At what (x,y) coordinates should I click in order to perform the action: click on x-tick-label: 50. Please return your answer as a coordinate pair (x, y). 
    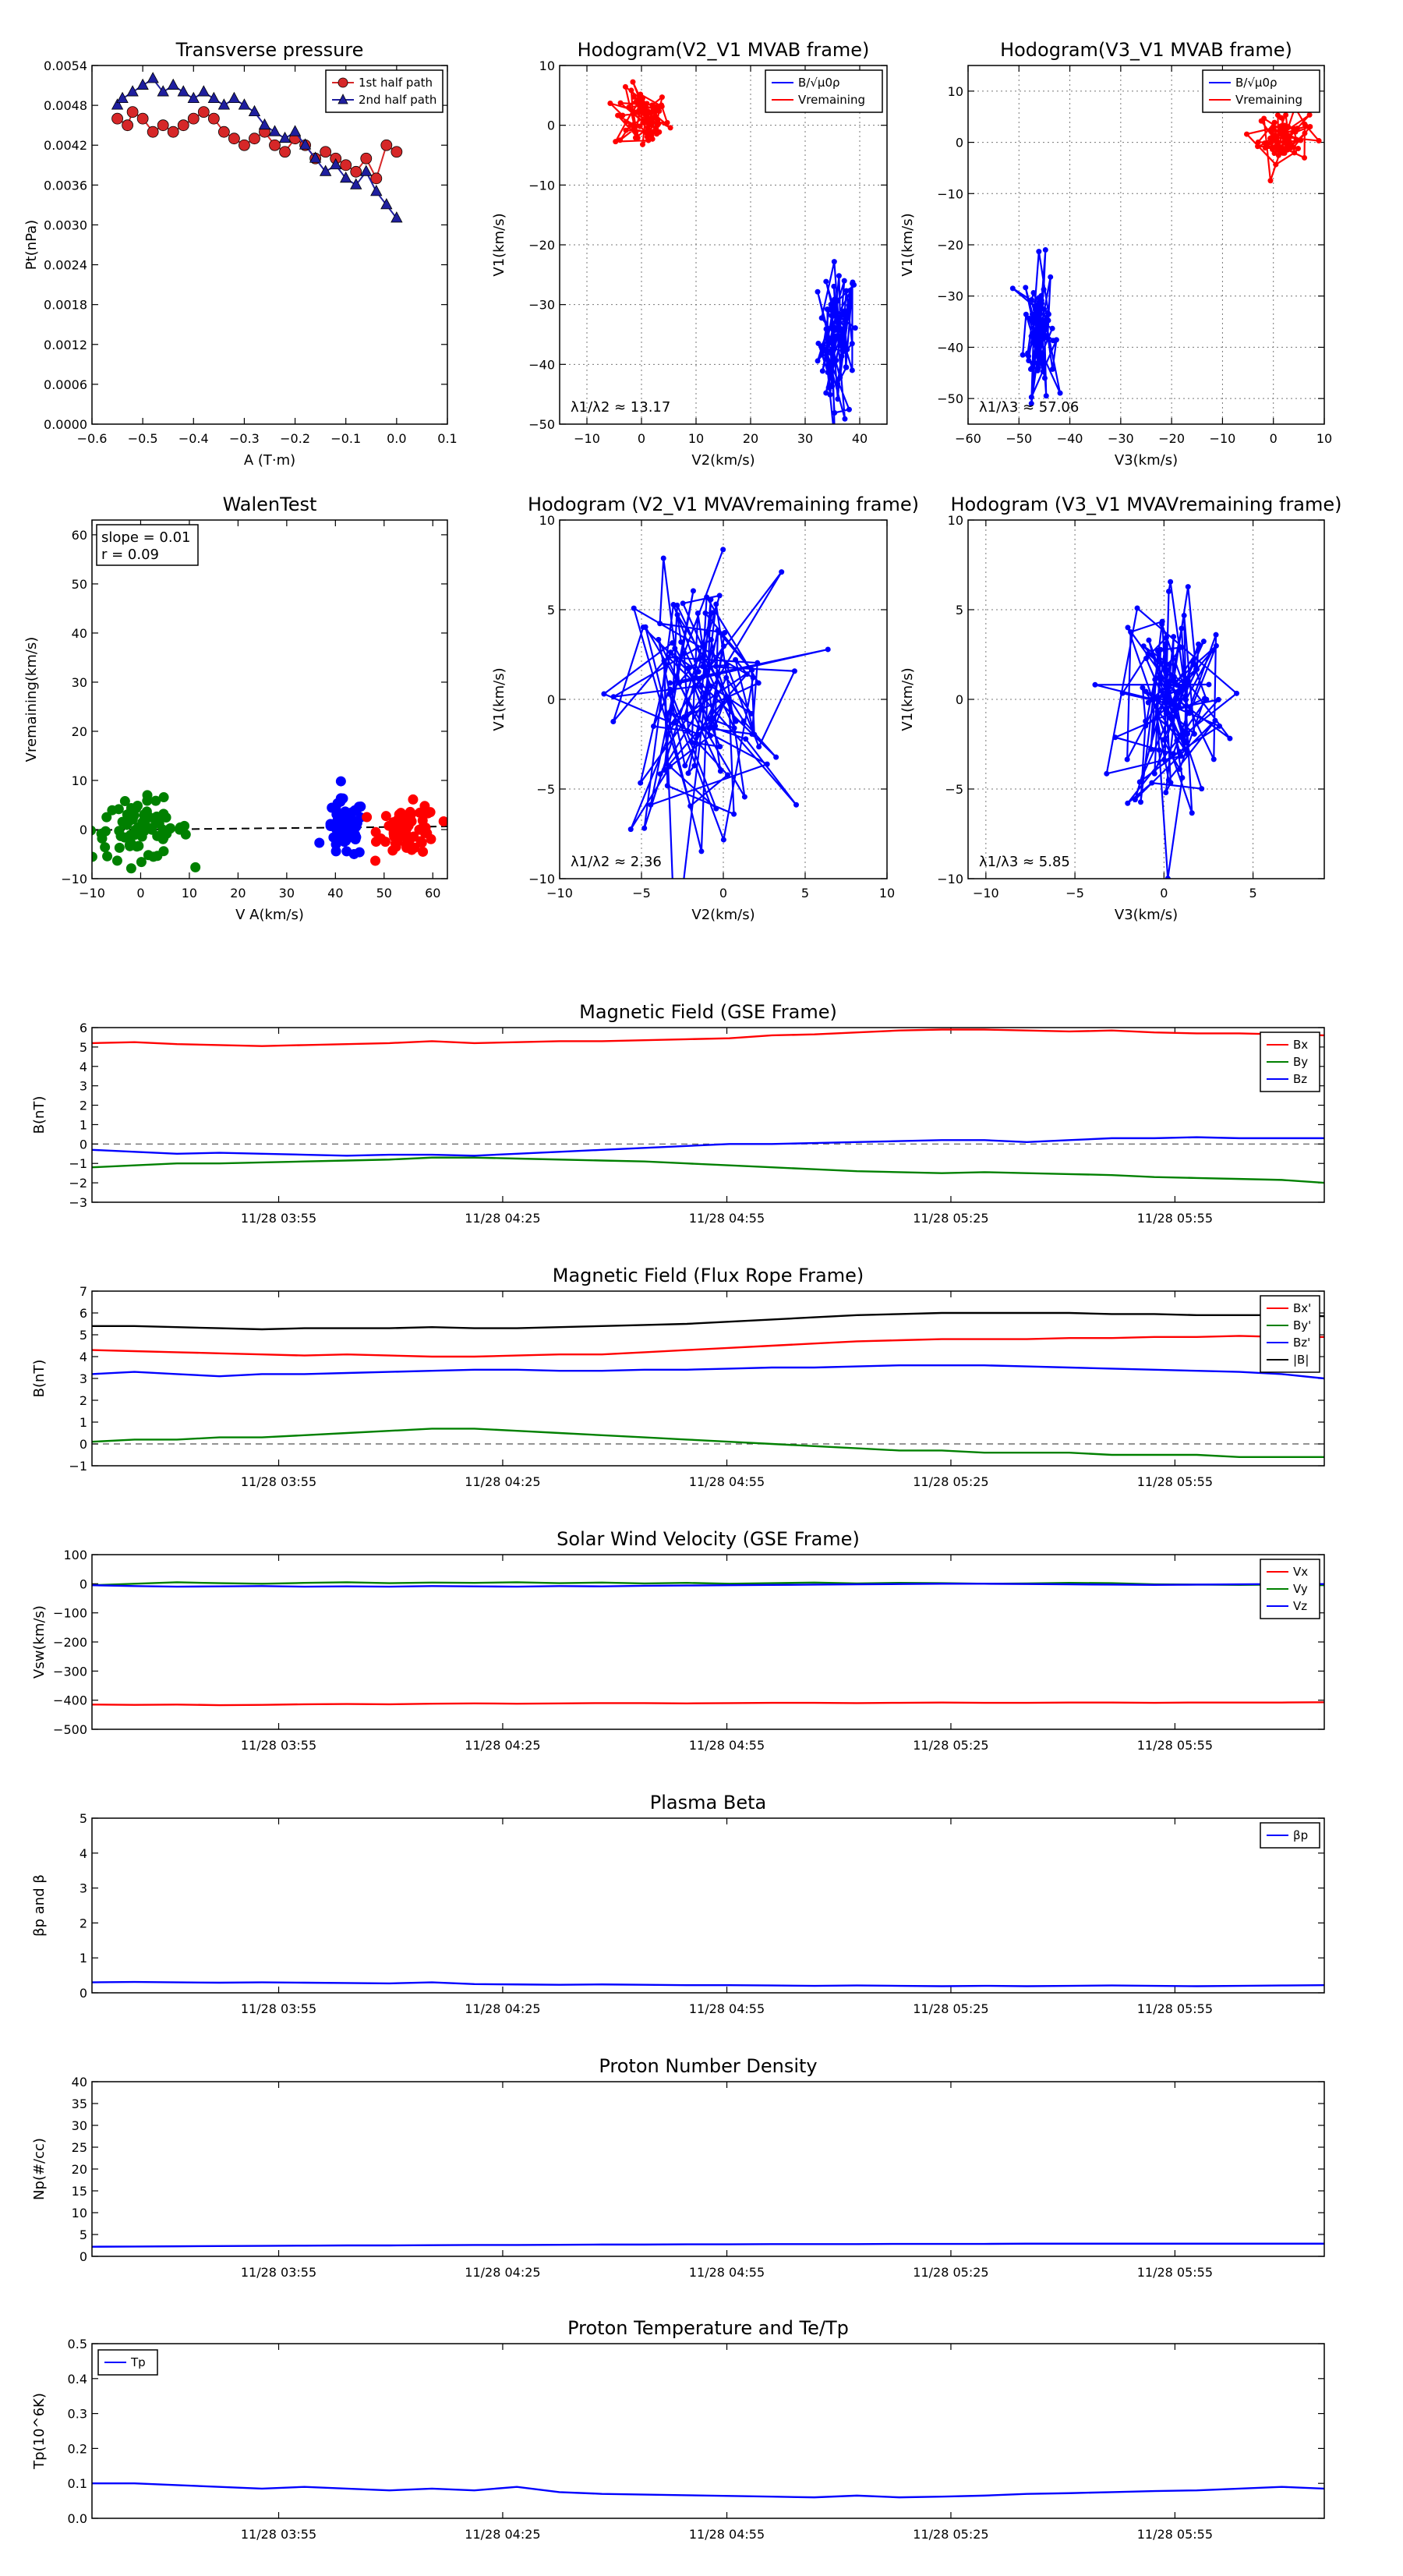
    Looking at the image, I should click on (384, 893).